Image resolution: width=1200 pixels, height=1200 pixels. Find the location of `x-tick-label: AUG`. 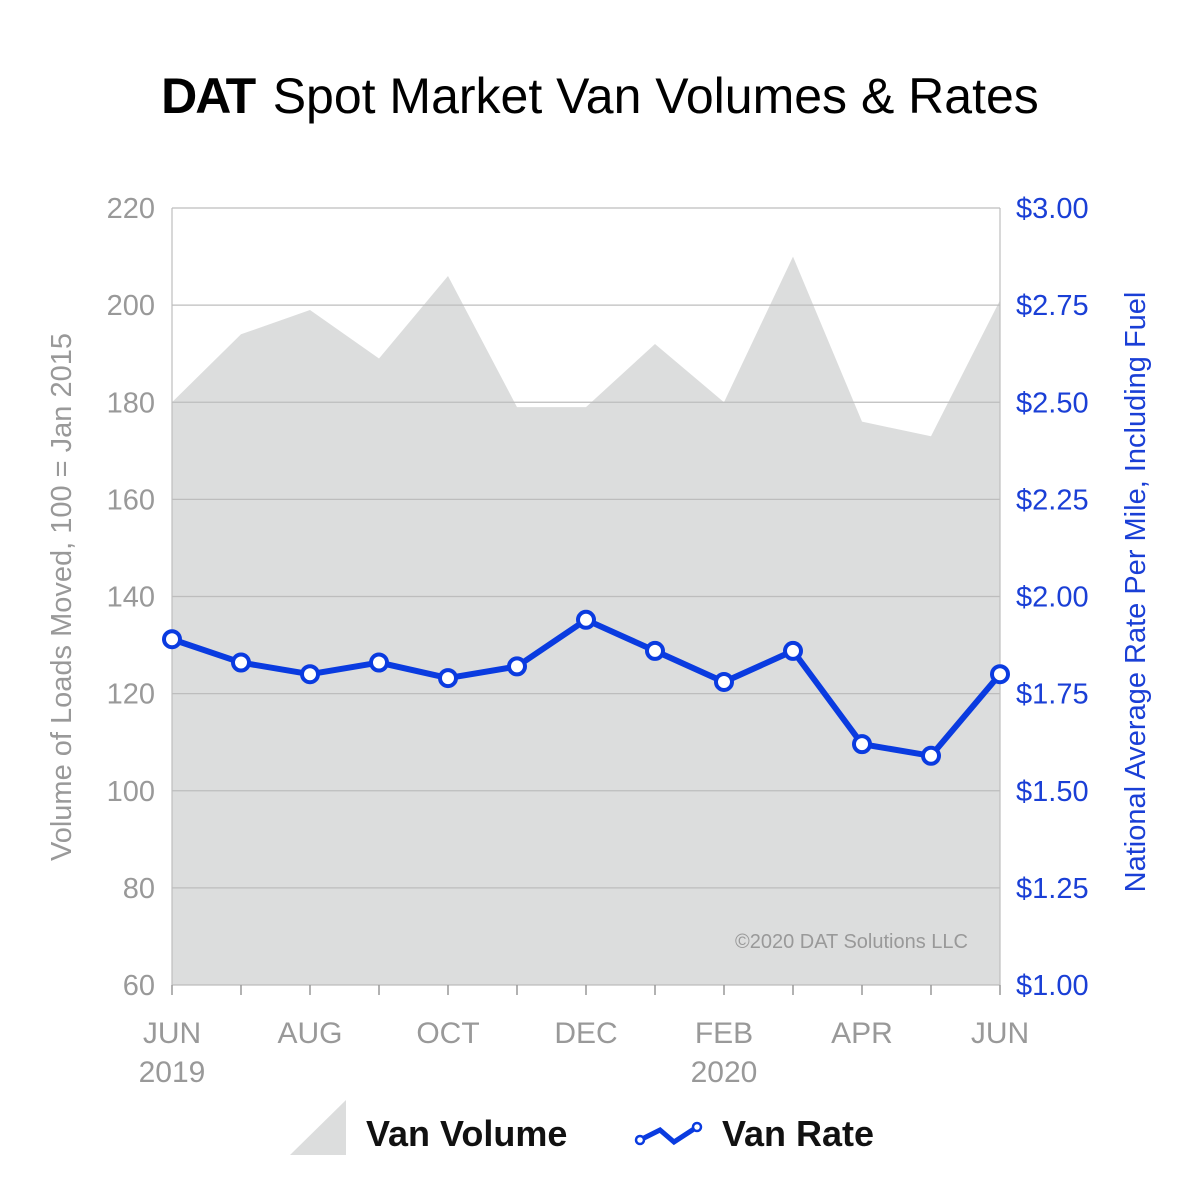

x-tick-label: AUG is located at coordinates (309, 1033).